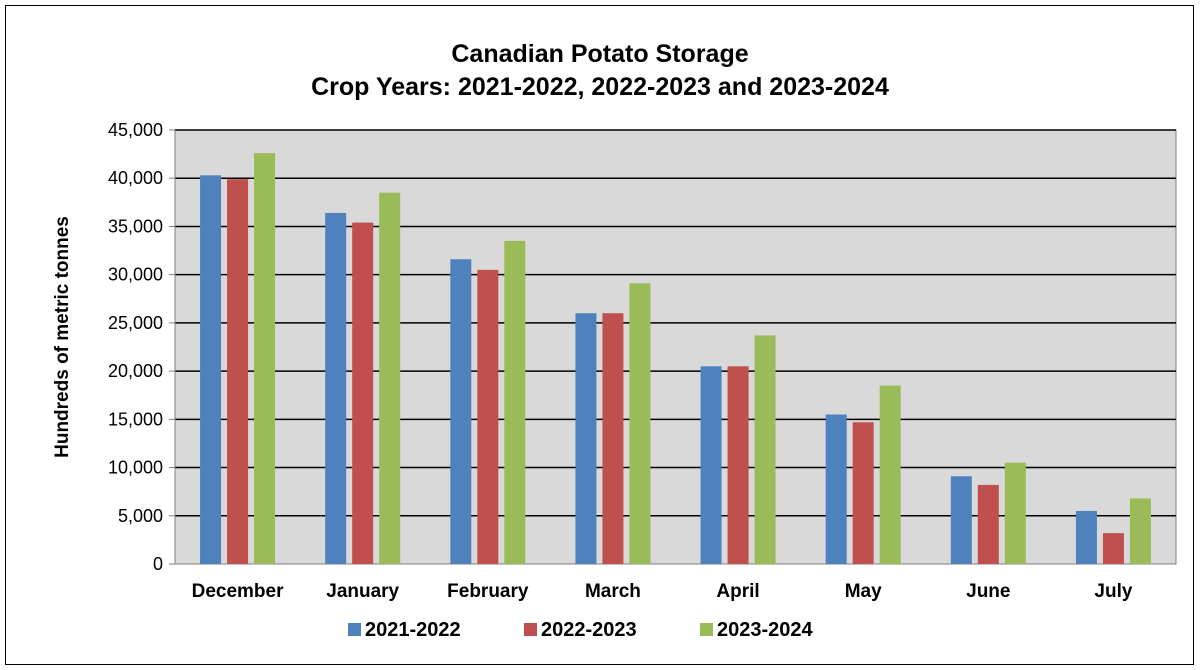  What do you see at coordinates (461, 411) in the screenshot?
I see `bar-2021-2022-february` at bounding box center [461, 411].